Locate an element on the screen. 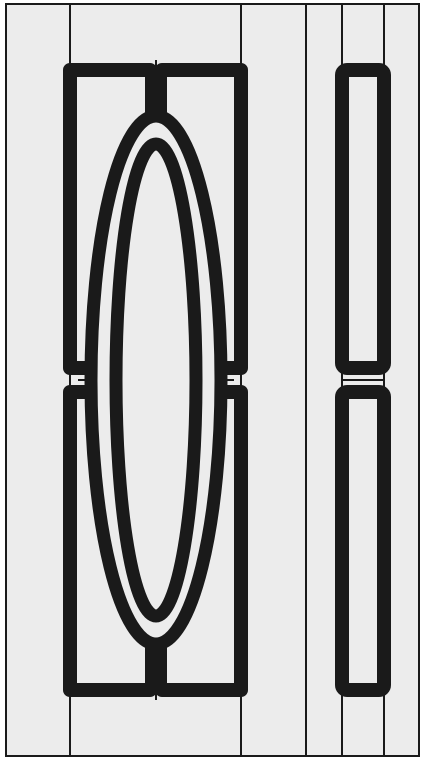 The image size is (424, 760). sidelight-glass-top is located at coordinates (363, 219).